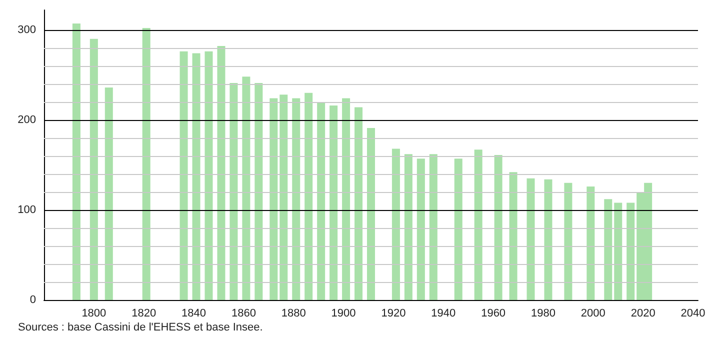 The width and height of the screenshot is (710, 340). Describe the element at coordinates (693, 314) in the screenshot. I see `x-tick-label: 2040` at that location.